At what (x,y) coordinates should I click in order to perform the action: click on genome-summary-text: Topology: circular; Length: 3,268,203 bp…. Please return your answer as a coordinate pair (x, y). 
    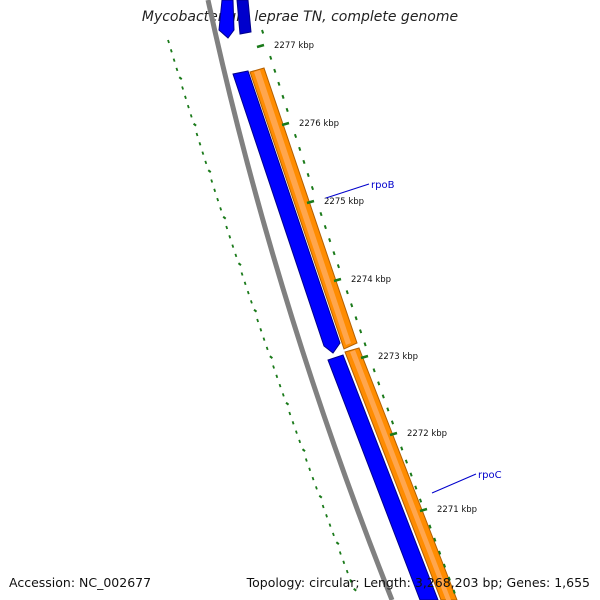
    Looking at the image, I should click on (418, 582).